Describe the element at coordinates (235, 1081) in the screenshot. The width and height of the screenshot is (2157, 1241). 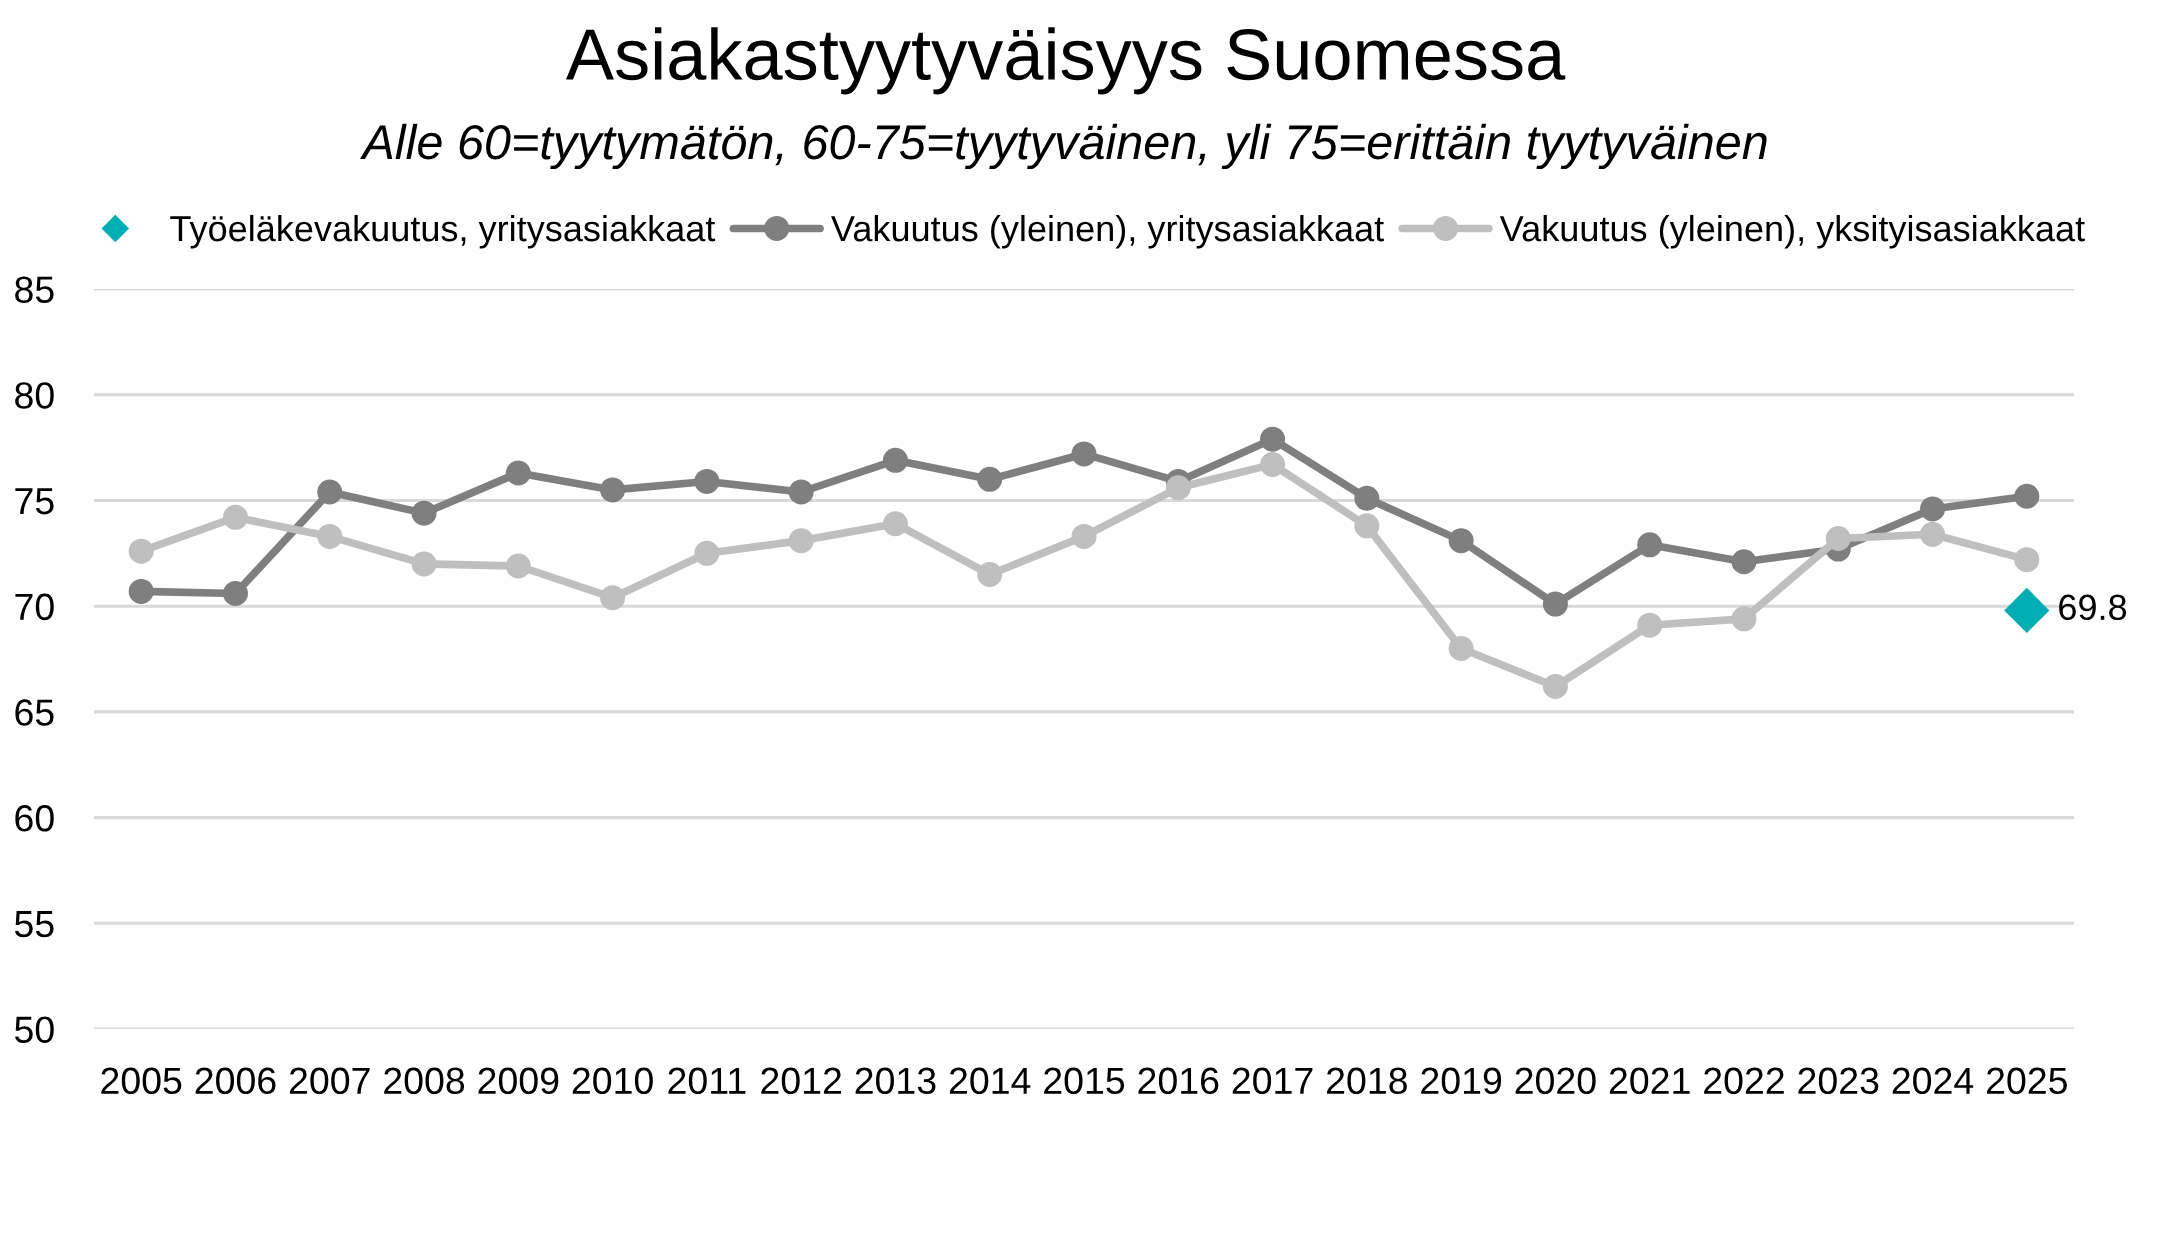
I see `x-tick-label: 2006` at that location.